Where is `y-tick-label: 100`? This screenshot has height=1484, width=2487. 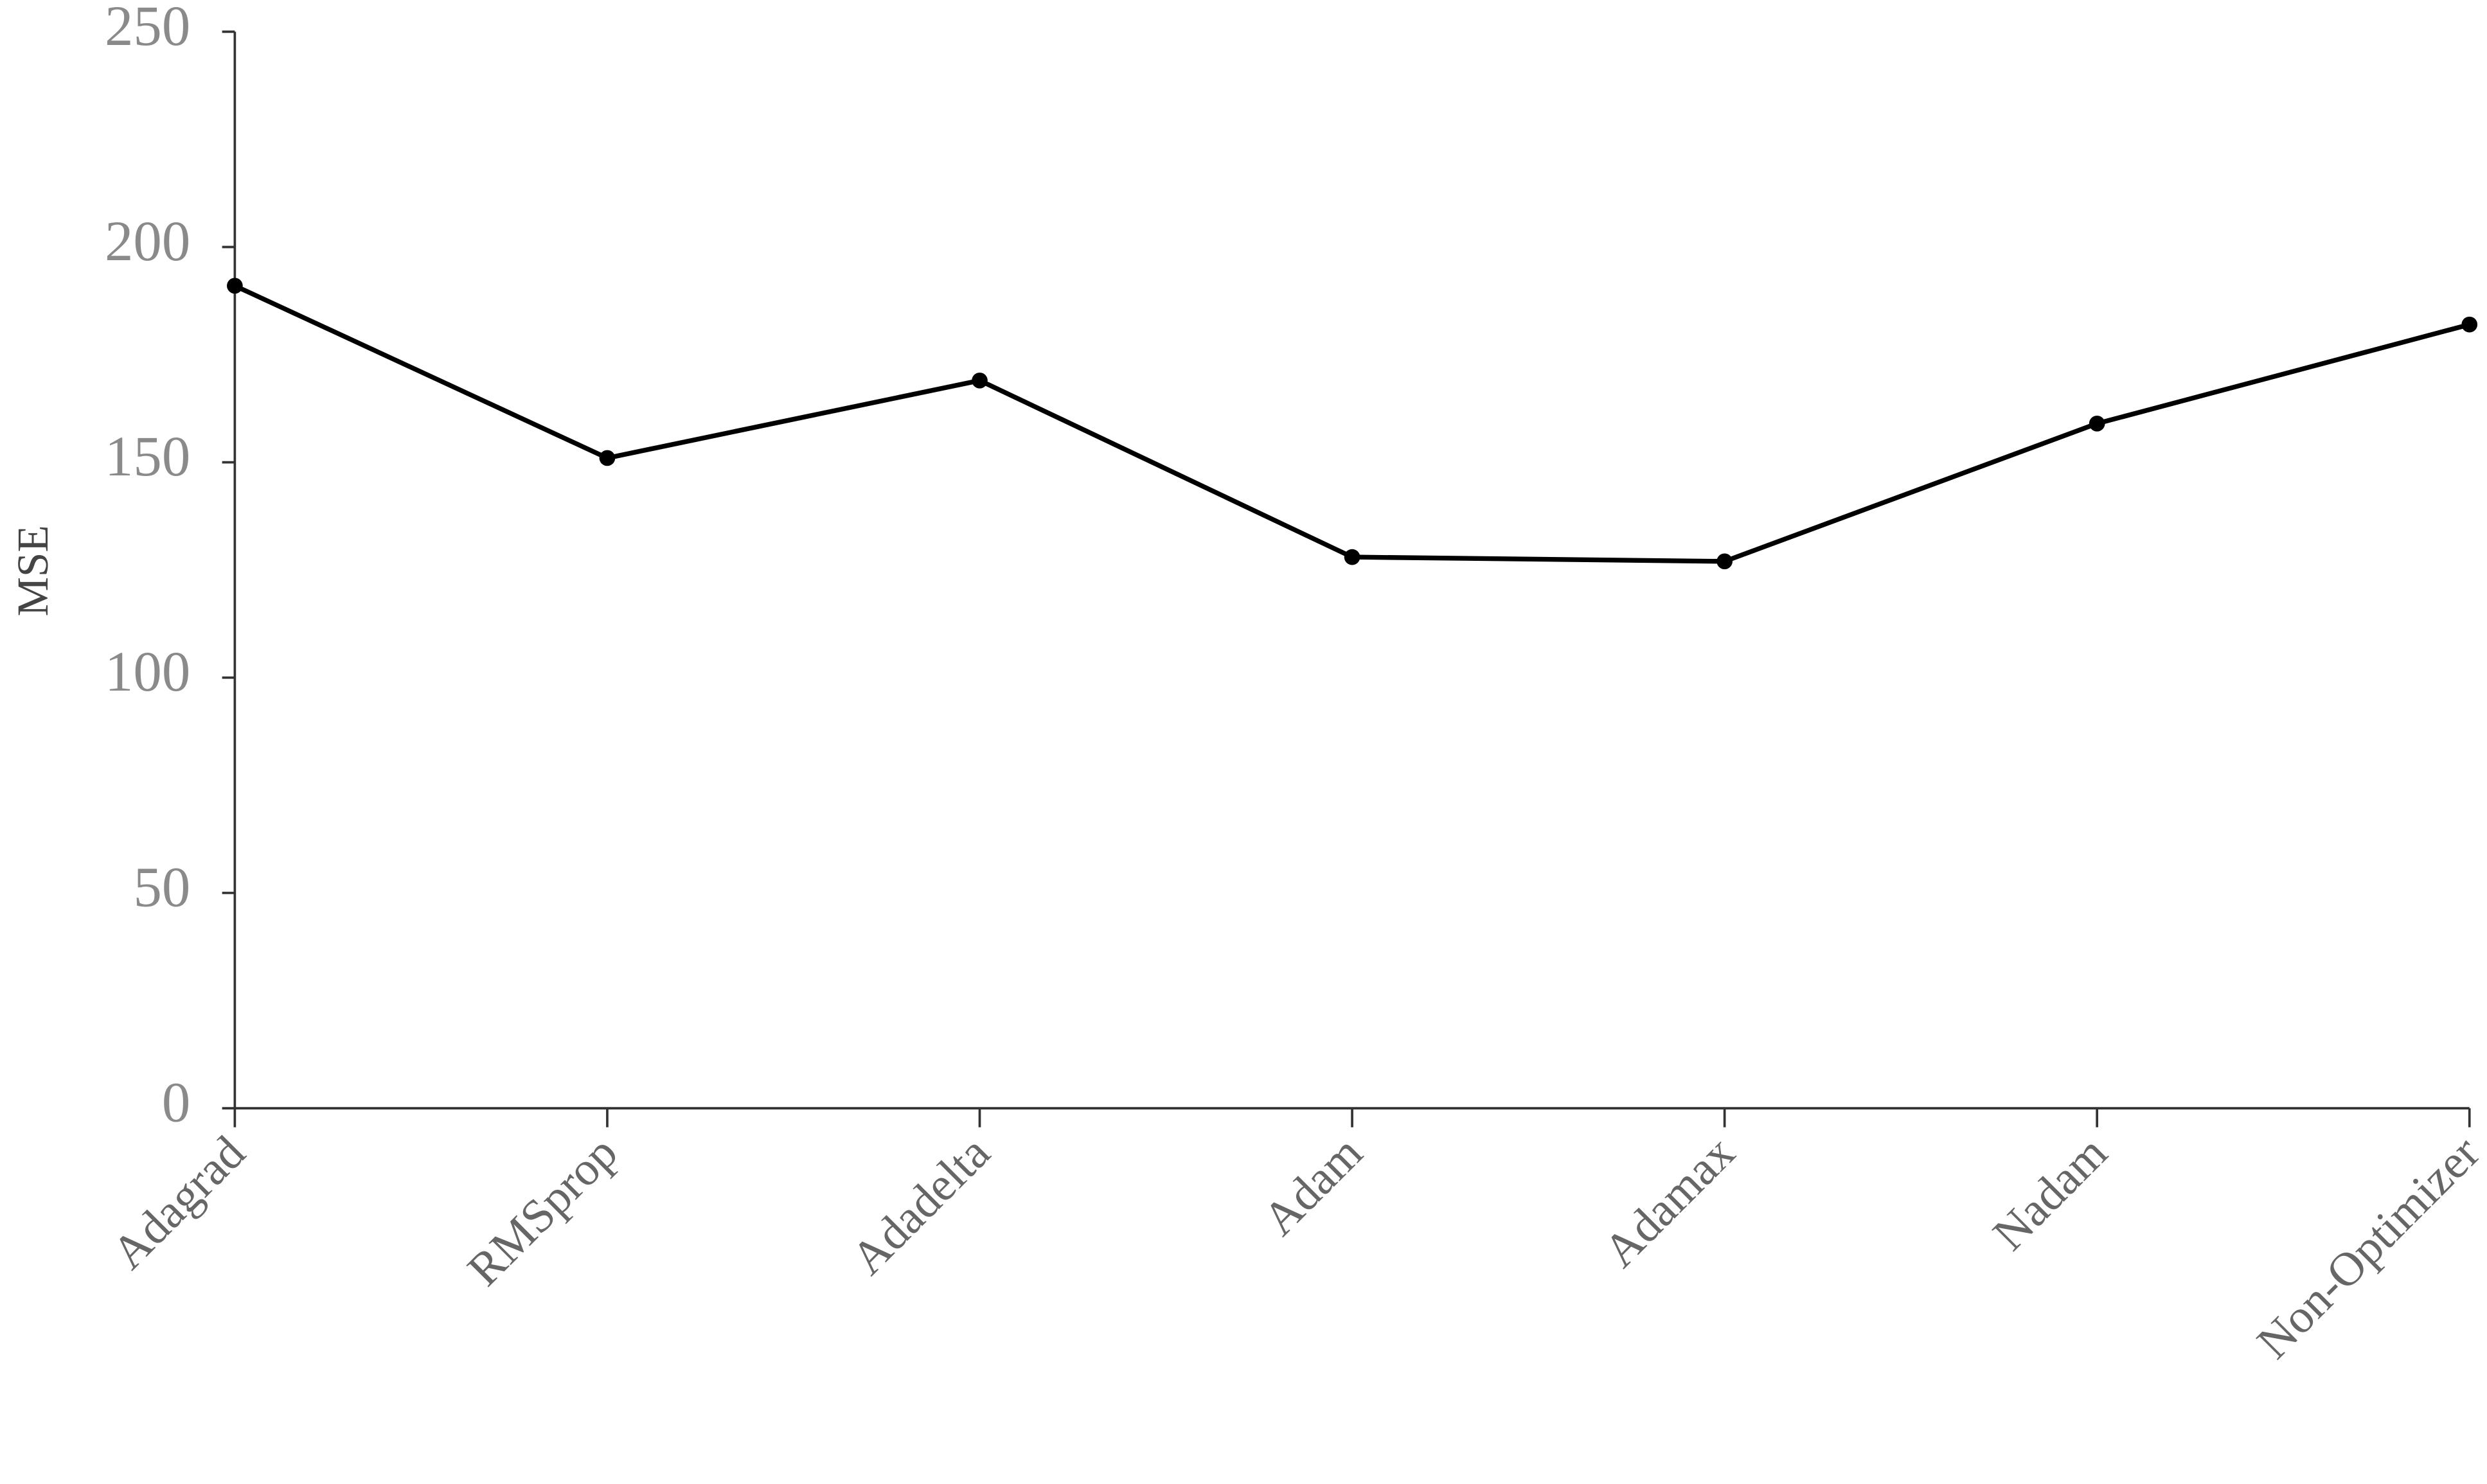
y-tick-label: 100 is located at coordinates (147, 672).